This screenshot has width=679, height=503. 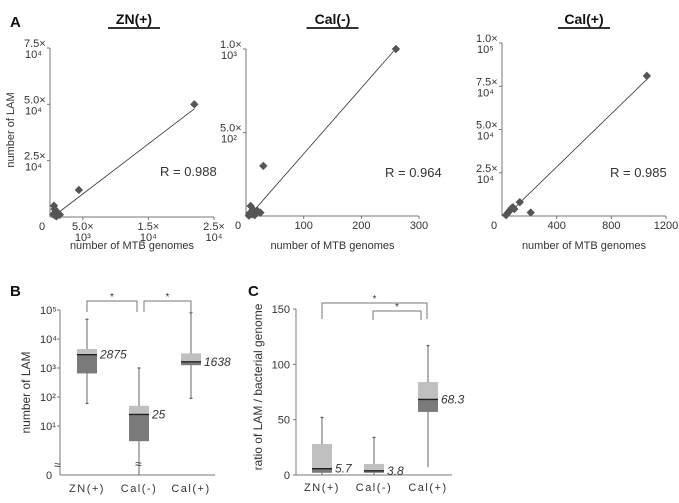 I want to click on y-tick-label: 50, so click(x=284, y=421).